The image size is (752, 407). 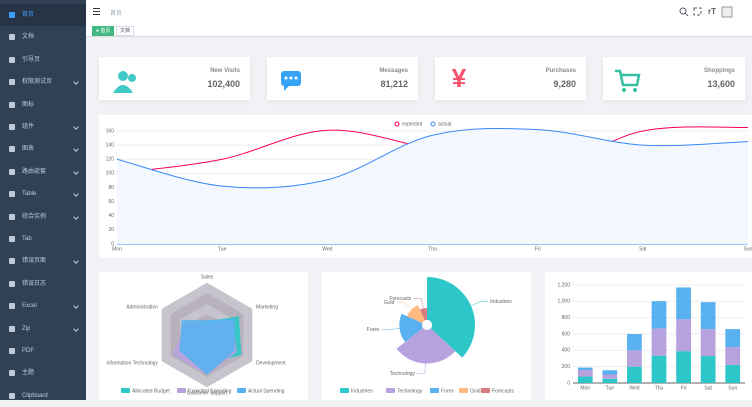 What do you see at coordinates (267, 307) in the screenshot?
I see `radar-indicator: Marketing` at bounding box center [267, 307].